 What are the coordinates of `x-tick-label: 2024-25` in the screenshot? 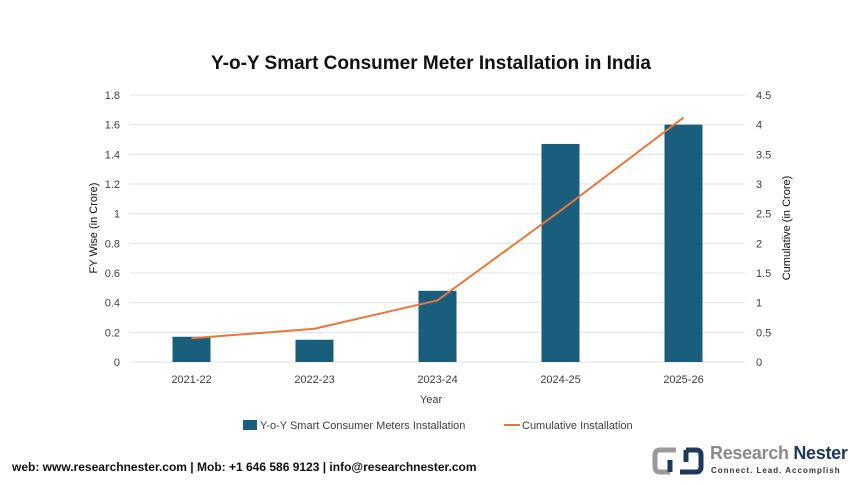 It's located at (560, 380).